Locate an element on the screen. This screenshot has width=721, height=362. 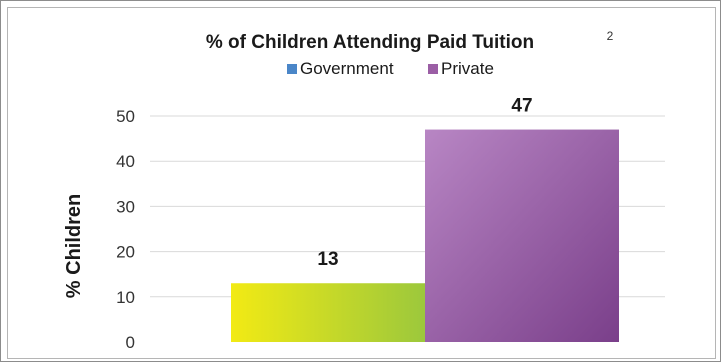
legend-swatch-government is located at coordinates (292, 69).